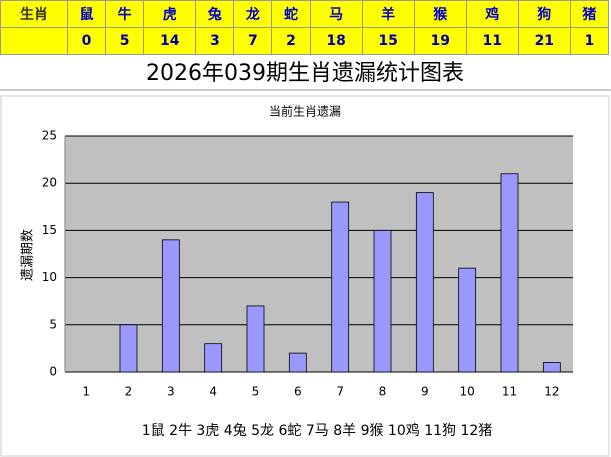 The image size is (611, 457). What do you see at coordinates (53, 372) in the screenshot?
I see `y-tick-label: 0` at bounding box center [53, 372].